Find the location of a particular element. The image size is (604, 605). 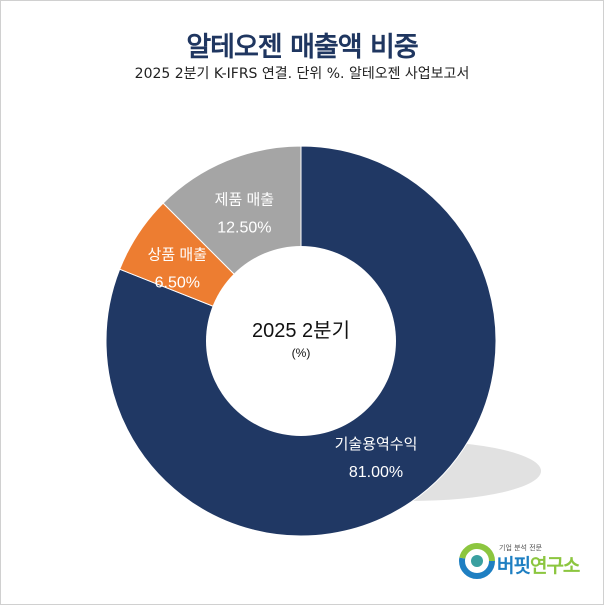

value-label-2: 12.50% is located at coordinates (244, 227).